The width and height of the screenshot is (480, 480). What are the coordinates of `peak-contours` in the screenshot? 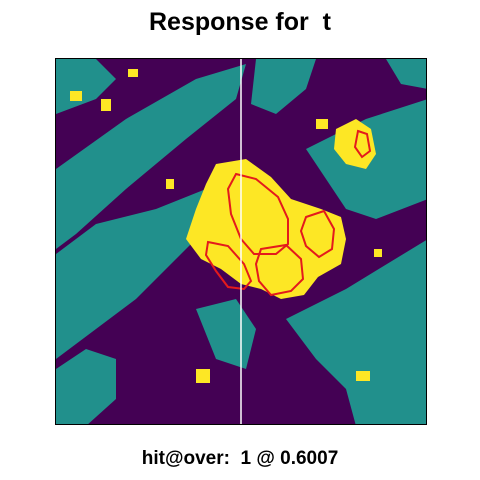 It's located at (288, 213).